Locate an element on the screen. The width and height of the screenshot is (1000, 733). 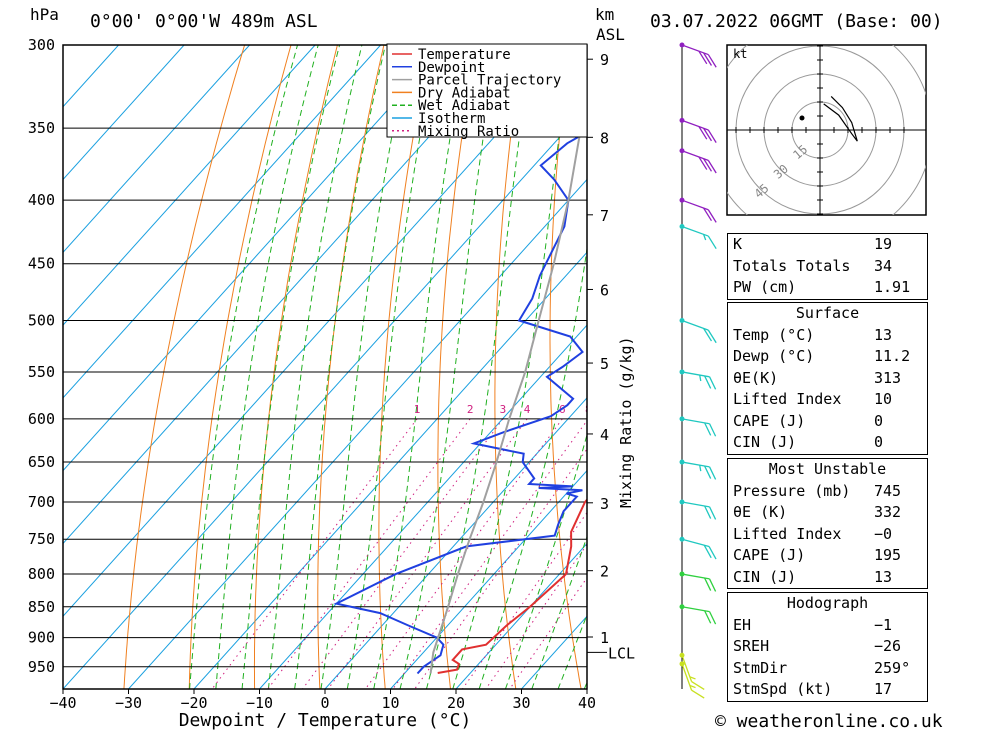
row-value: 195 is located at coordinates (888, 555).